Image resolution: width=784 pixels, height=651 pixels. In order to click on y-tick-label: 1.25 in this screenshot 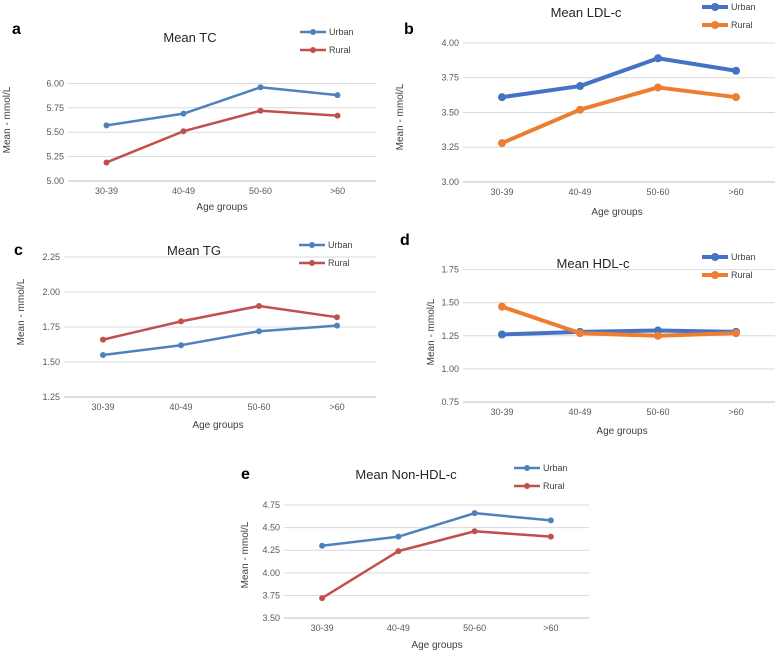, I will do `click(51, 397)`.